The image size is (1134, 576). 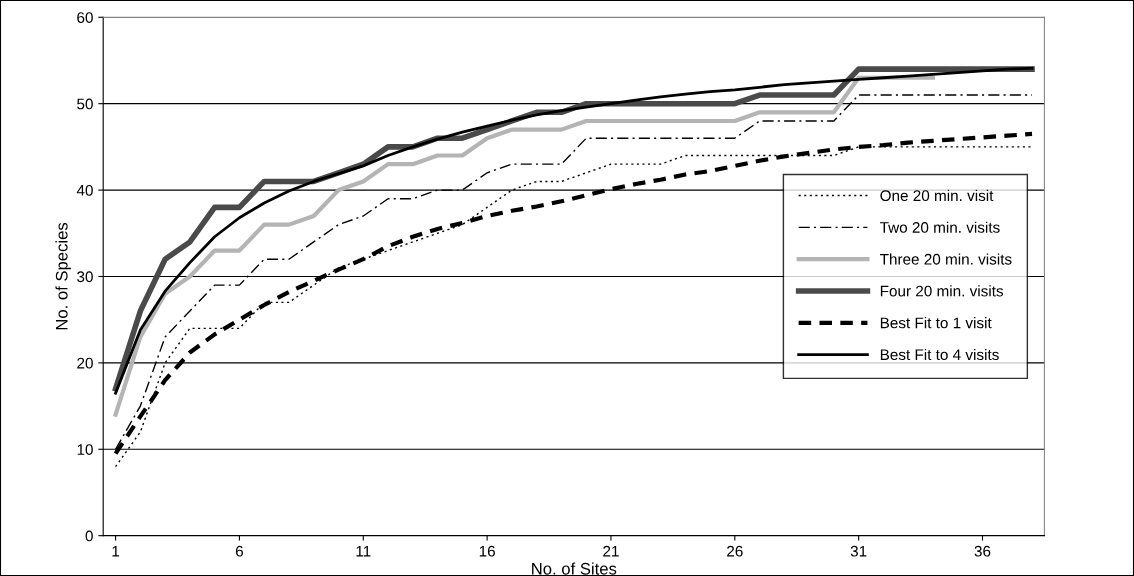 What do you see at coordinates (611, 551) in the screenshot?
I see `x-tick-label: 21` at bounding box center [611, 551].